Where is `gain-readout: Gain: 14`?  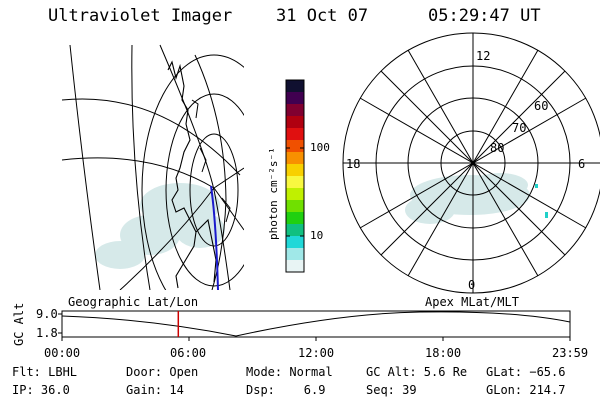
gain-readout: Gain: 14 is located at coordinates (155, 390).